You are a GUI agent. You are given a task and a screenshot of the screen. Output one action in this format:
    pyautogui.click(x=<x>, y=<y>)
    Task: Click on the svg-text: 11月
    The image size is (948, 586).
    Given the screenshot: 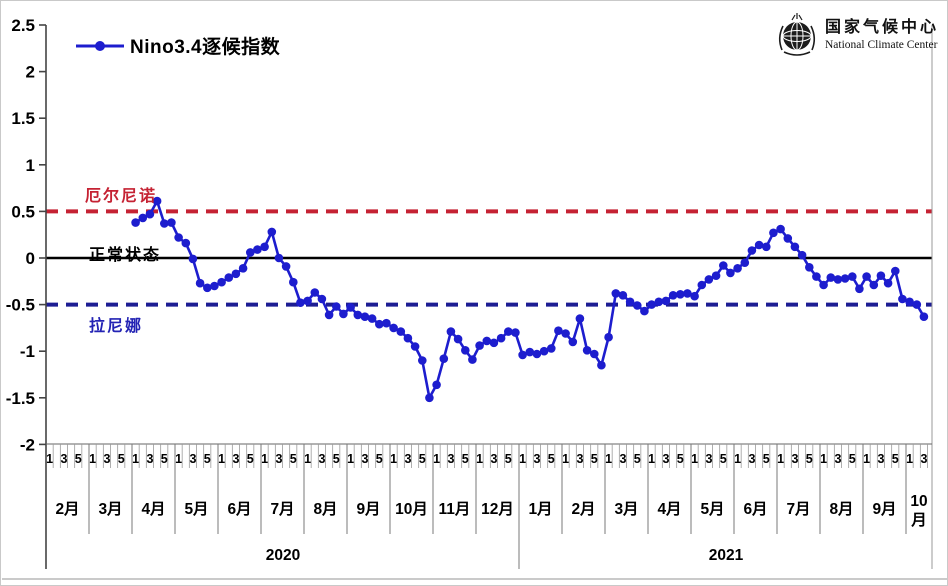 What is the action you would take?
    pyautogui.click(x=455, y=509)
    